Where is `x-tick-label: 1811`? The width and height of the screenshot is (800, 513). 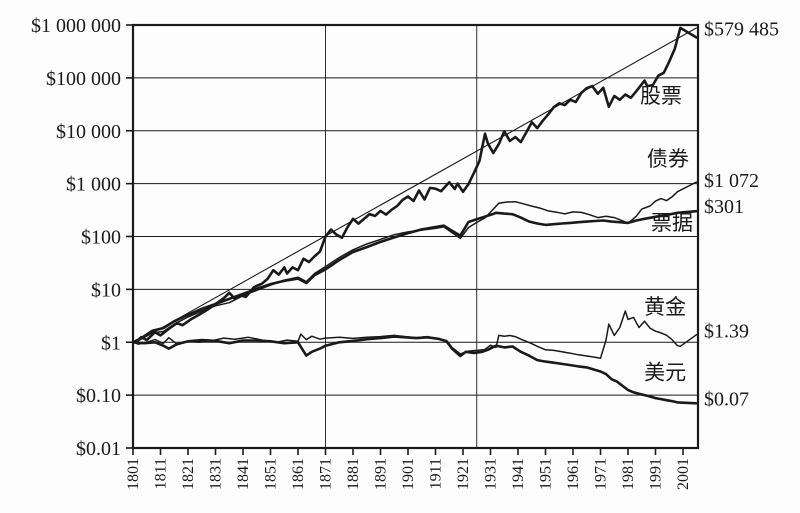 x-tick-label: 1811 is located at coordinates (161, 473).